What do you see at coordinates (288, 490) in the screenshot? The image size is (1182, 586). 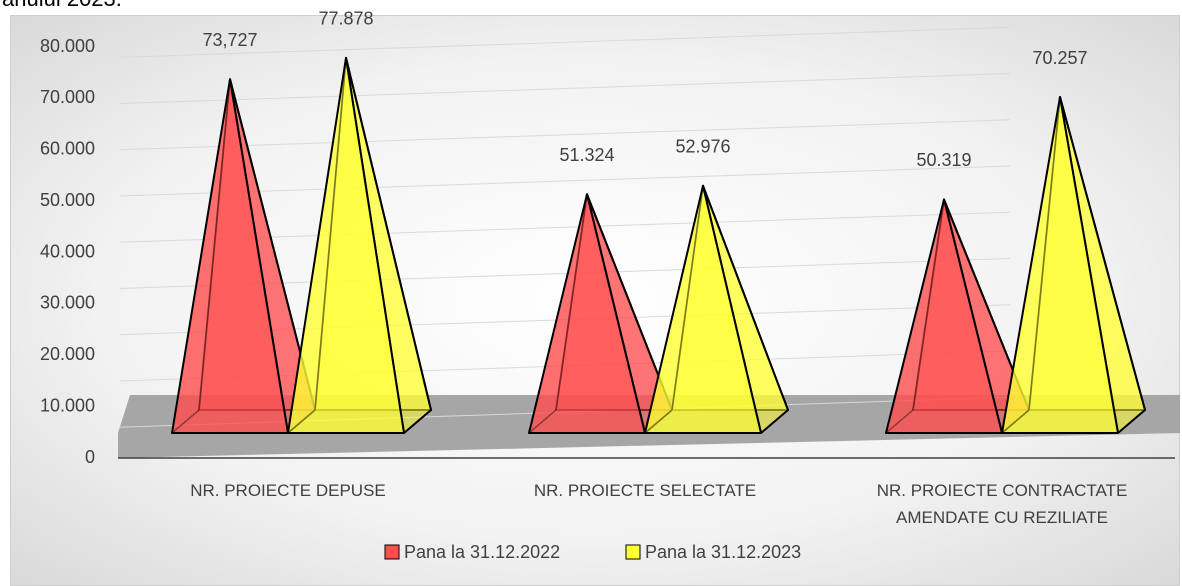 I see `x-tick-label: NR. PROIECTE DEPUSE` at bounding box center [288, 490].